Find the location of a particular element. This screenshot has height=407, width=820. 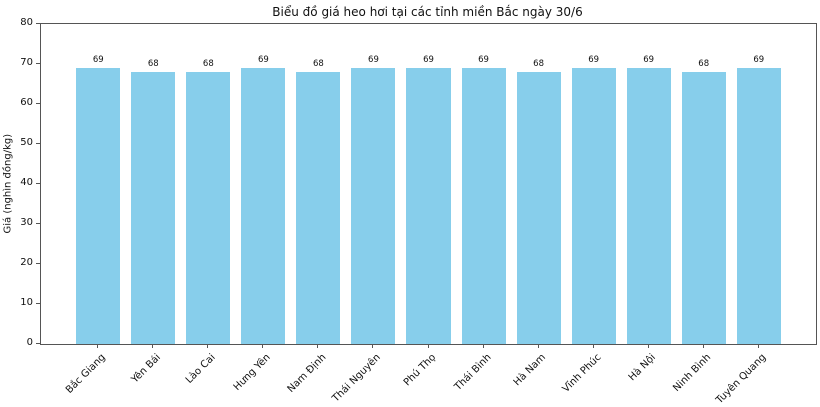

x-tick-label: Tuyên Quang is located at coordinates (741, 379).